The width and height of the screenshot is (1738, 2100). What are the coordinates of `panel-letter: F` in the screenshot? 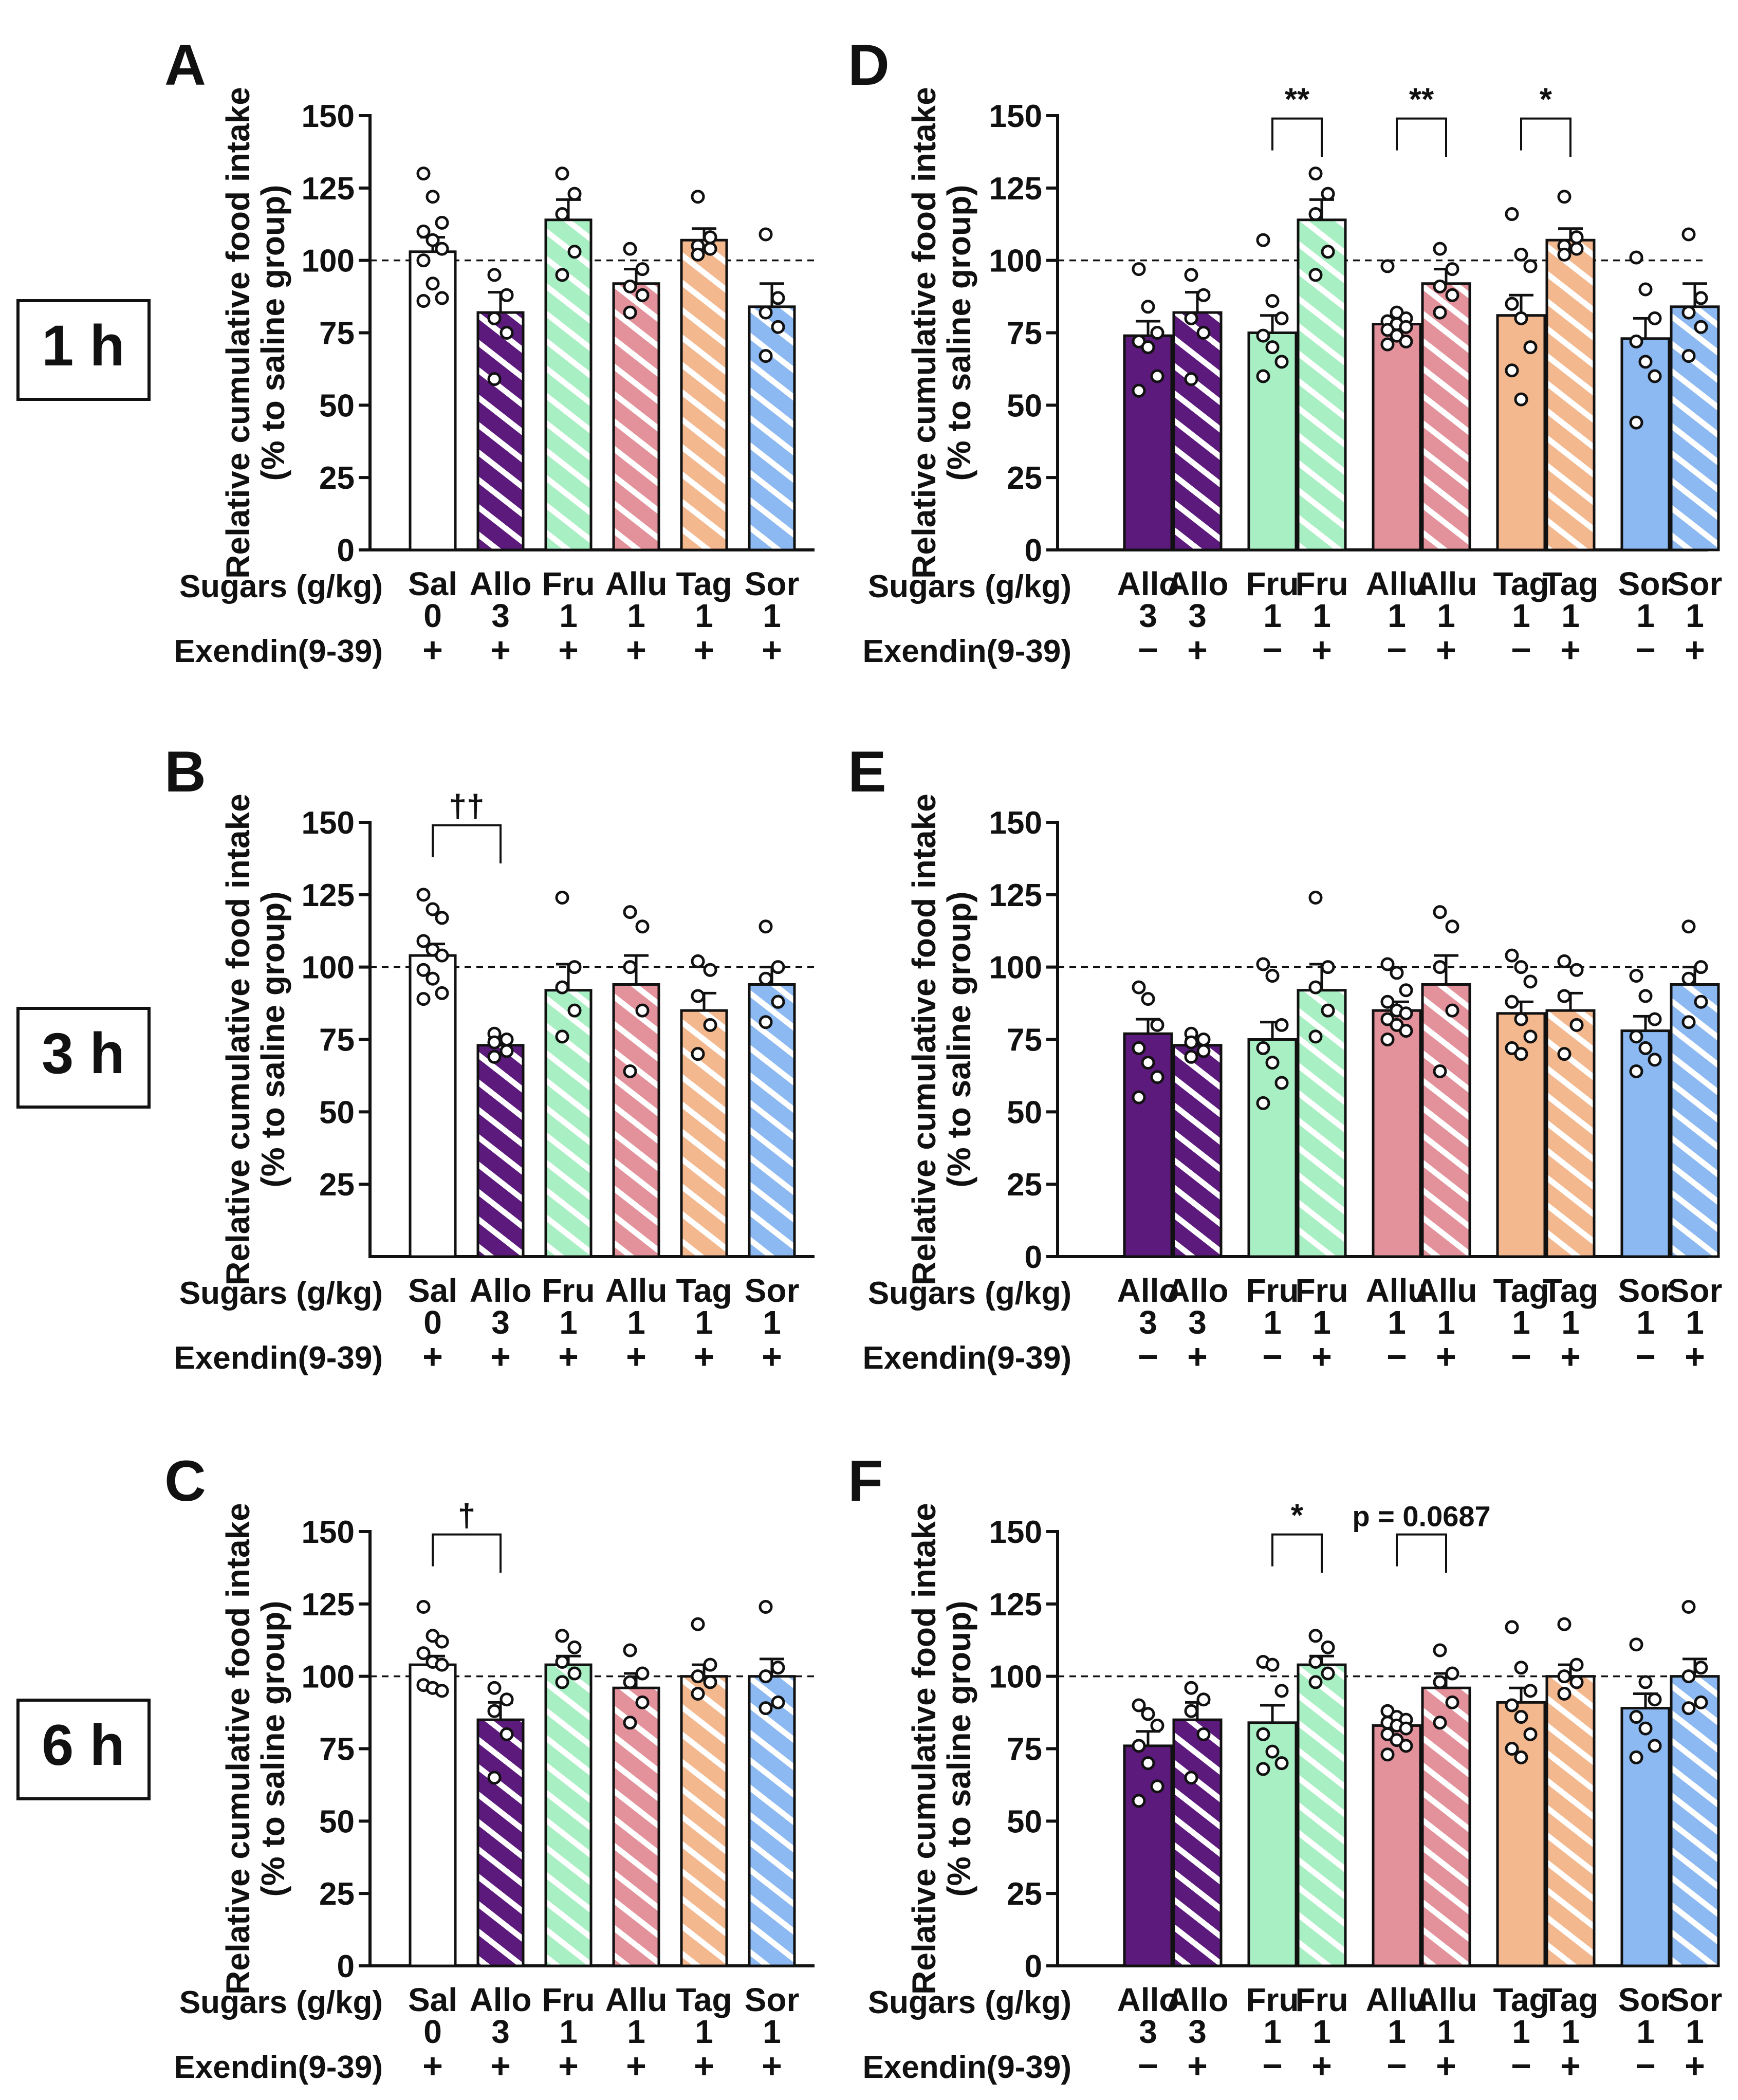 It's located at (865, 1481).